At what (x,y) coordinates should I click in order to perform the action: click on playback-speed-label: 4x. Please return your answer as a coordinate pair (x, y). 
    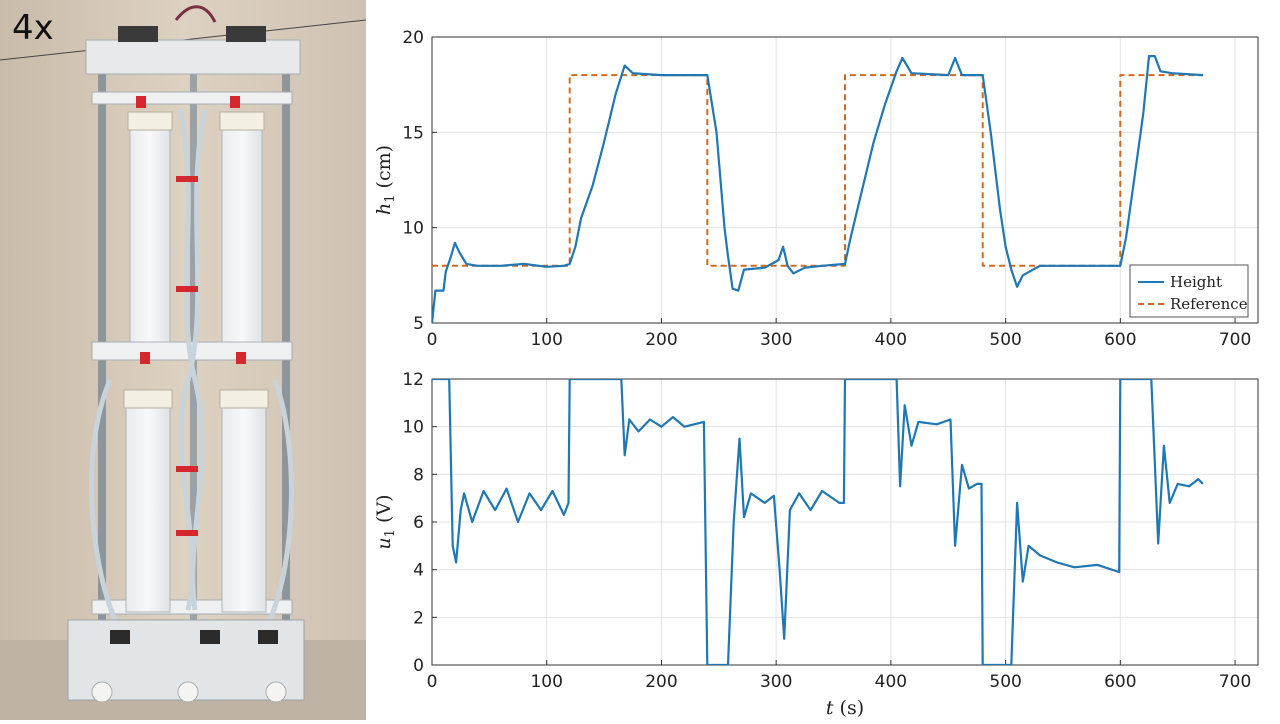
    Looking at the image, I should click on (33, 28).